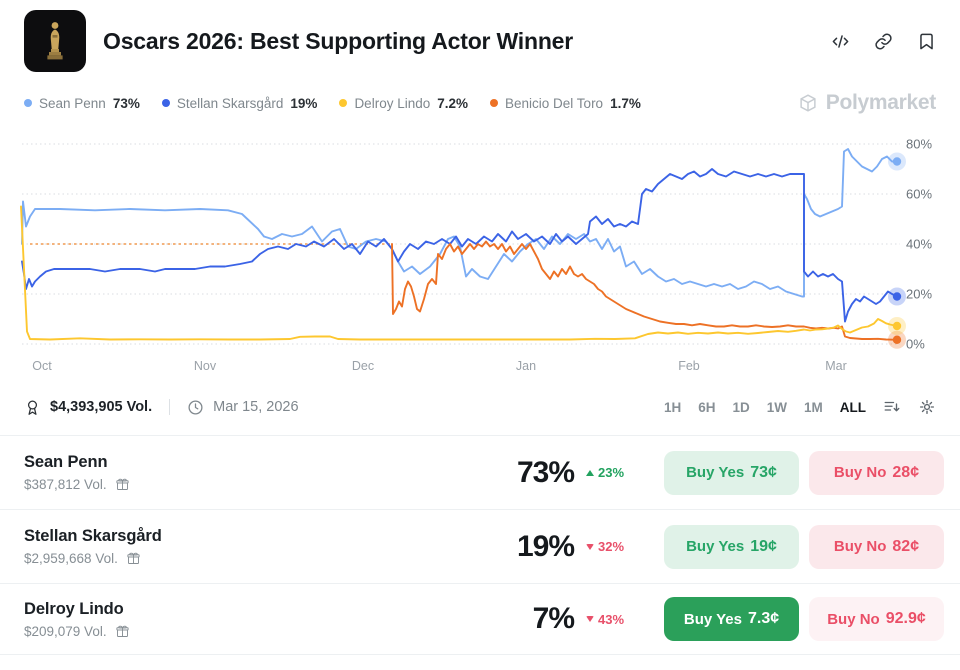  What do you see at coordinates (919, 194) in the screenshot?
I see `svg-text: 60%` at bounding box center [919, 194].